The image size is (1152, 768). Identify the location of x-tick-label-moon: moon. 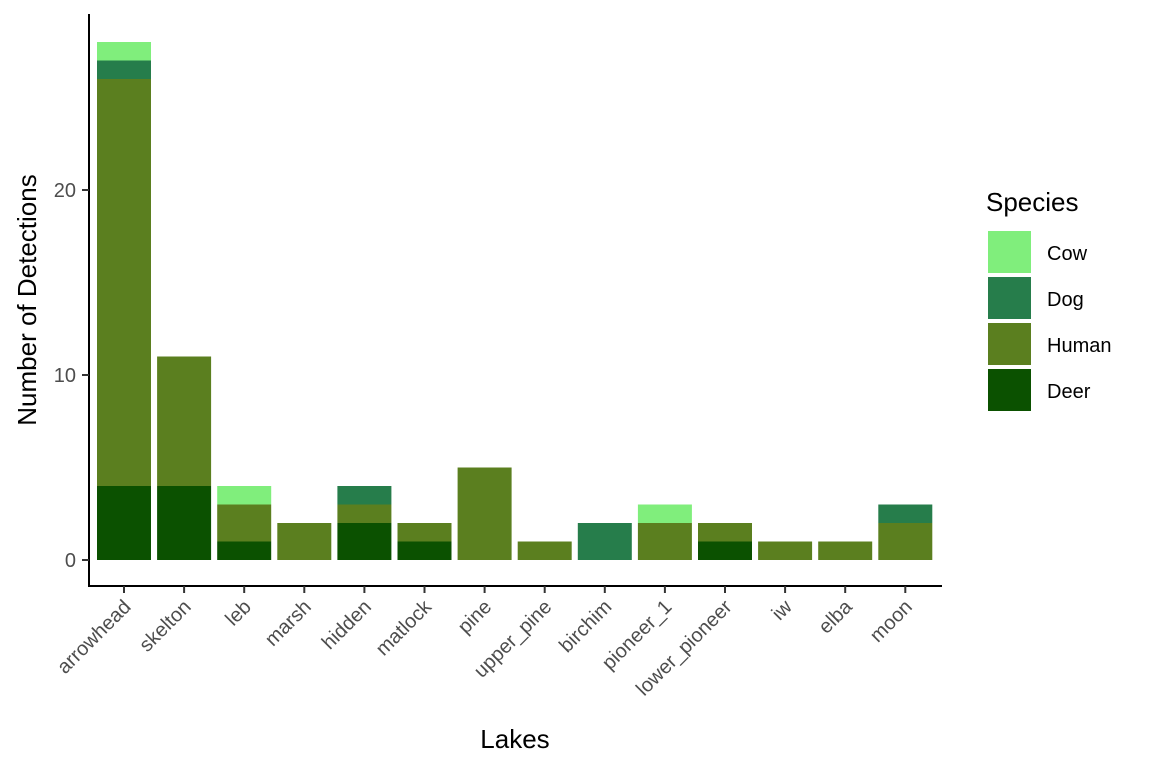
(891, 621).